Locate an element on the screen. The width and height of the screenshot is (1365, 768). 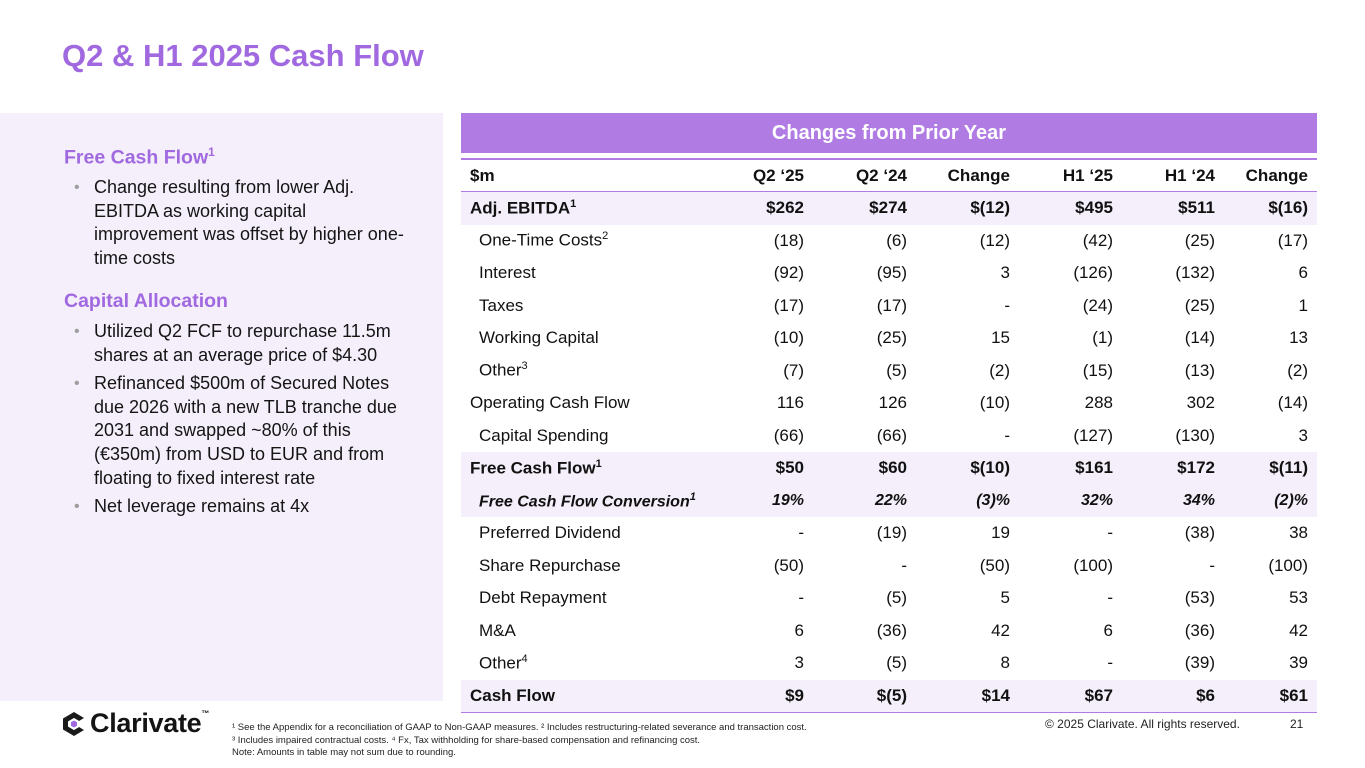
table-cell: 32% is located at coordinates (1061, 500).